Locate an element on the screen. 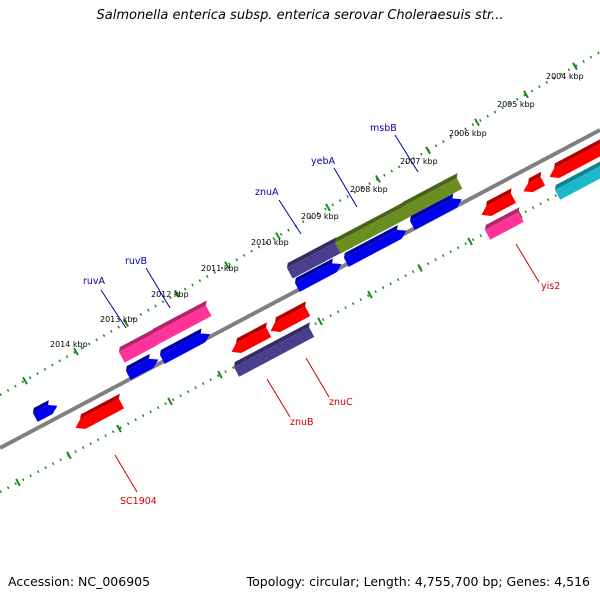 The image size is (600, 600). gene-cyan-a-bevel is located at coordinates (577, 175).